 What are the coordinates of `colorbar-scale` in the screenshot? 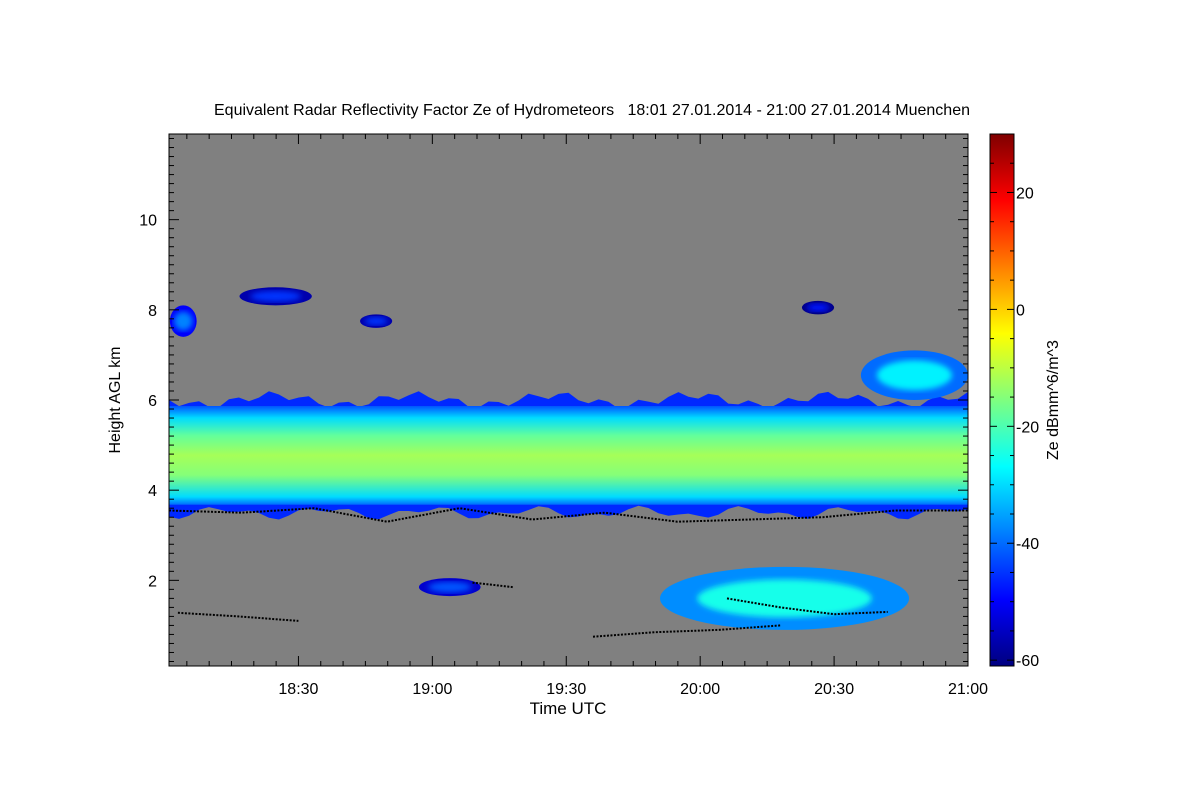 It's located at (1002, 400).